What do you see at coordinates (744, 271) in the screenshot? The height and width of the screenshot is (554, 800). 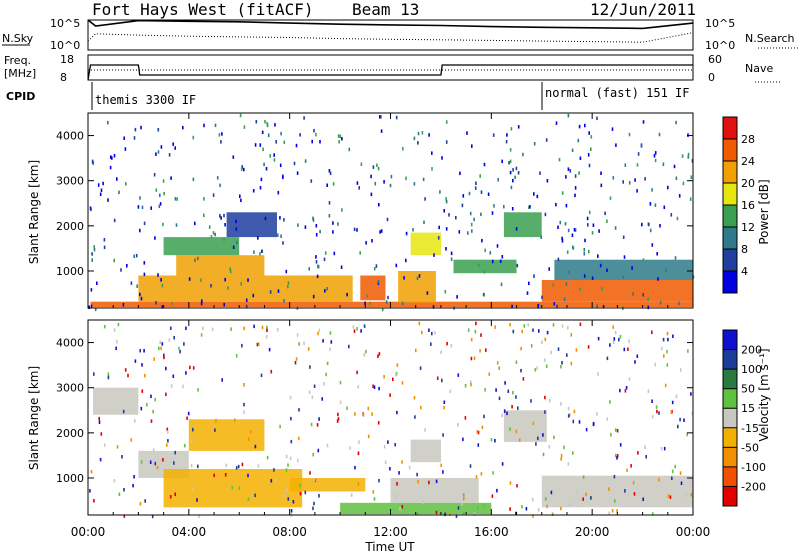 I see `power-colorbar-tick-label: 4` at bounding box center [744, 271].